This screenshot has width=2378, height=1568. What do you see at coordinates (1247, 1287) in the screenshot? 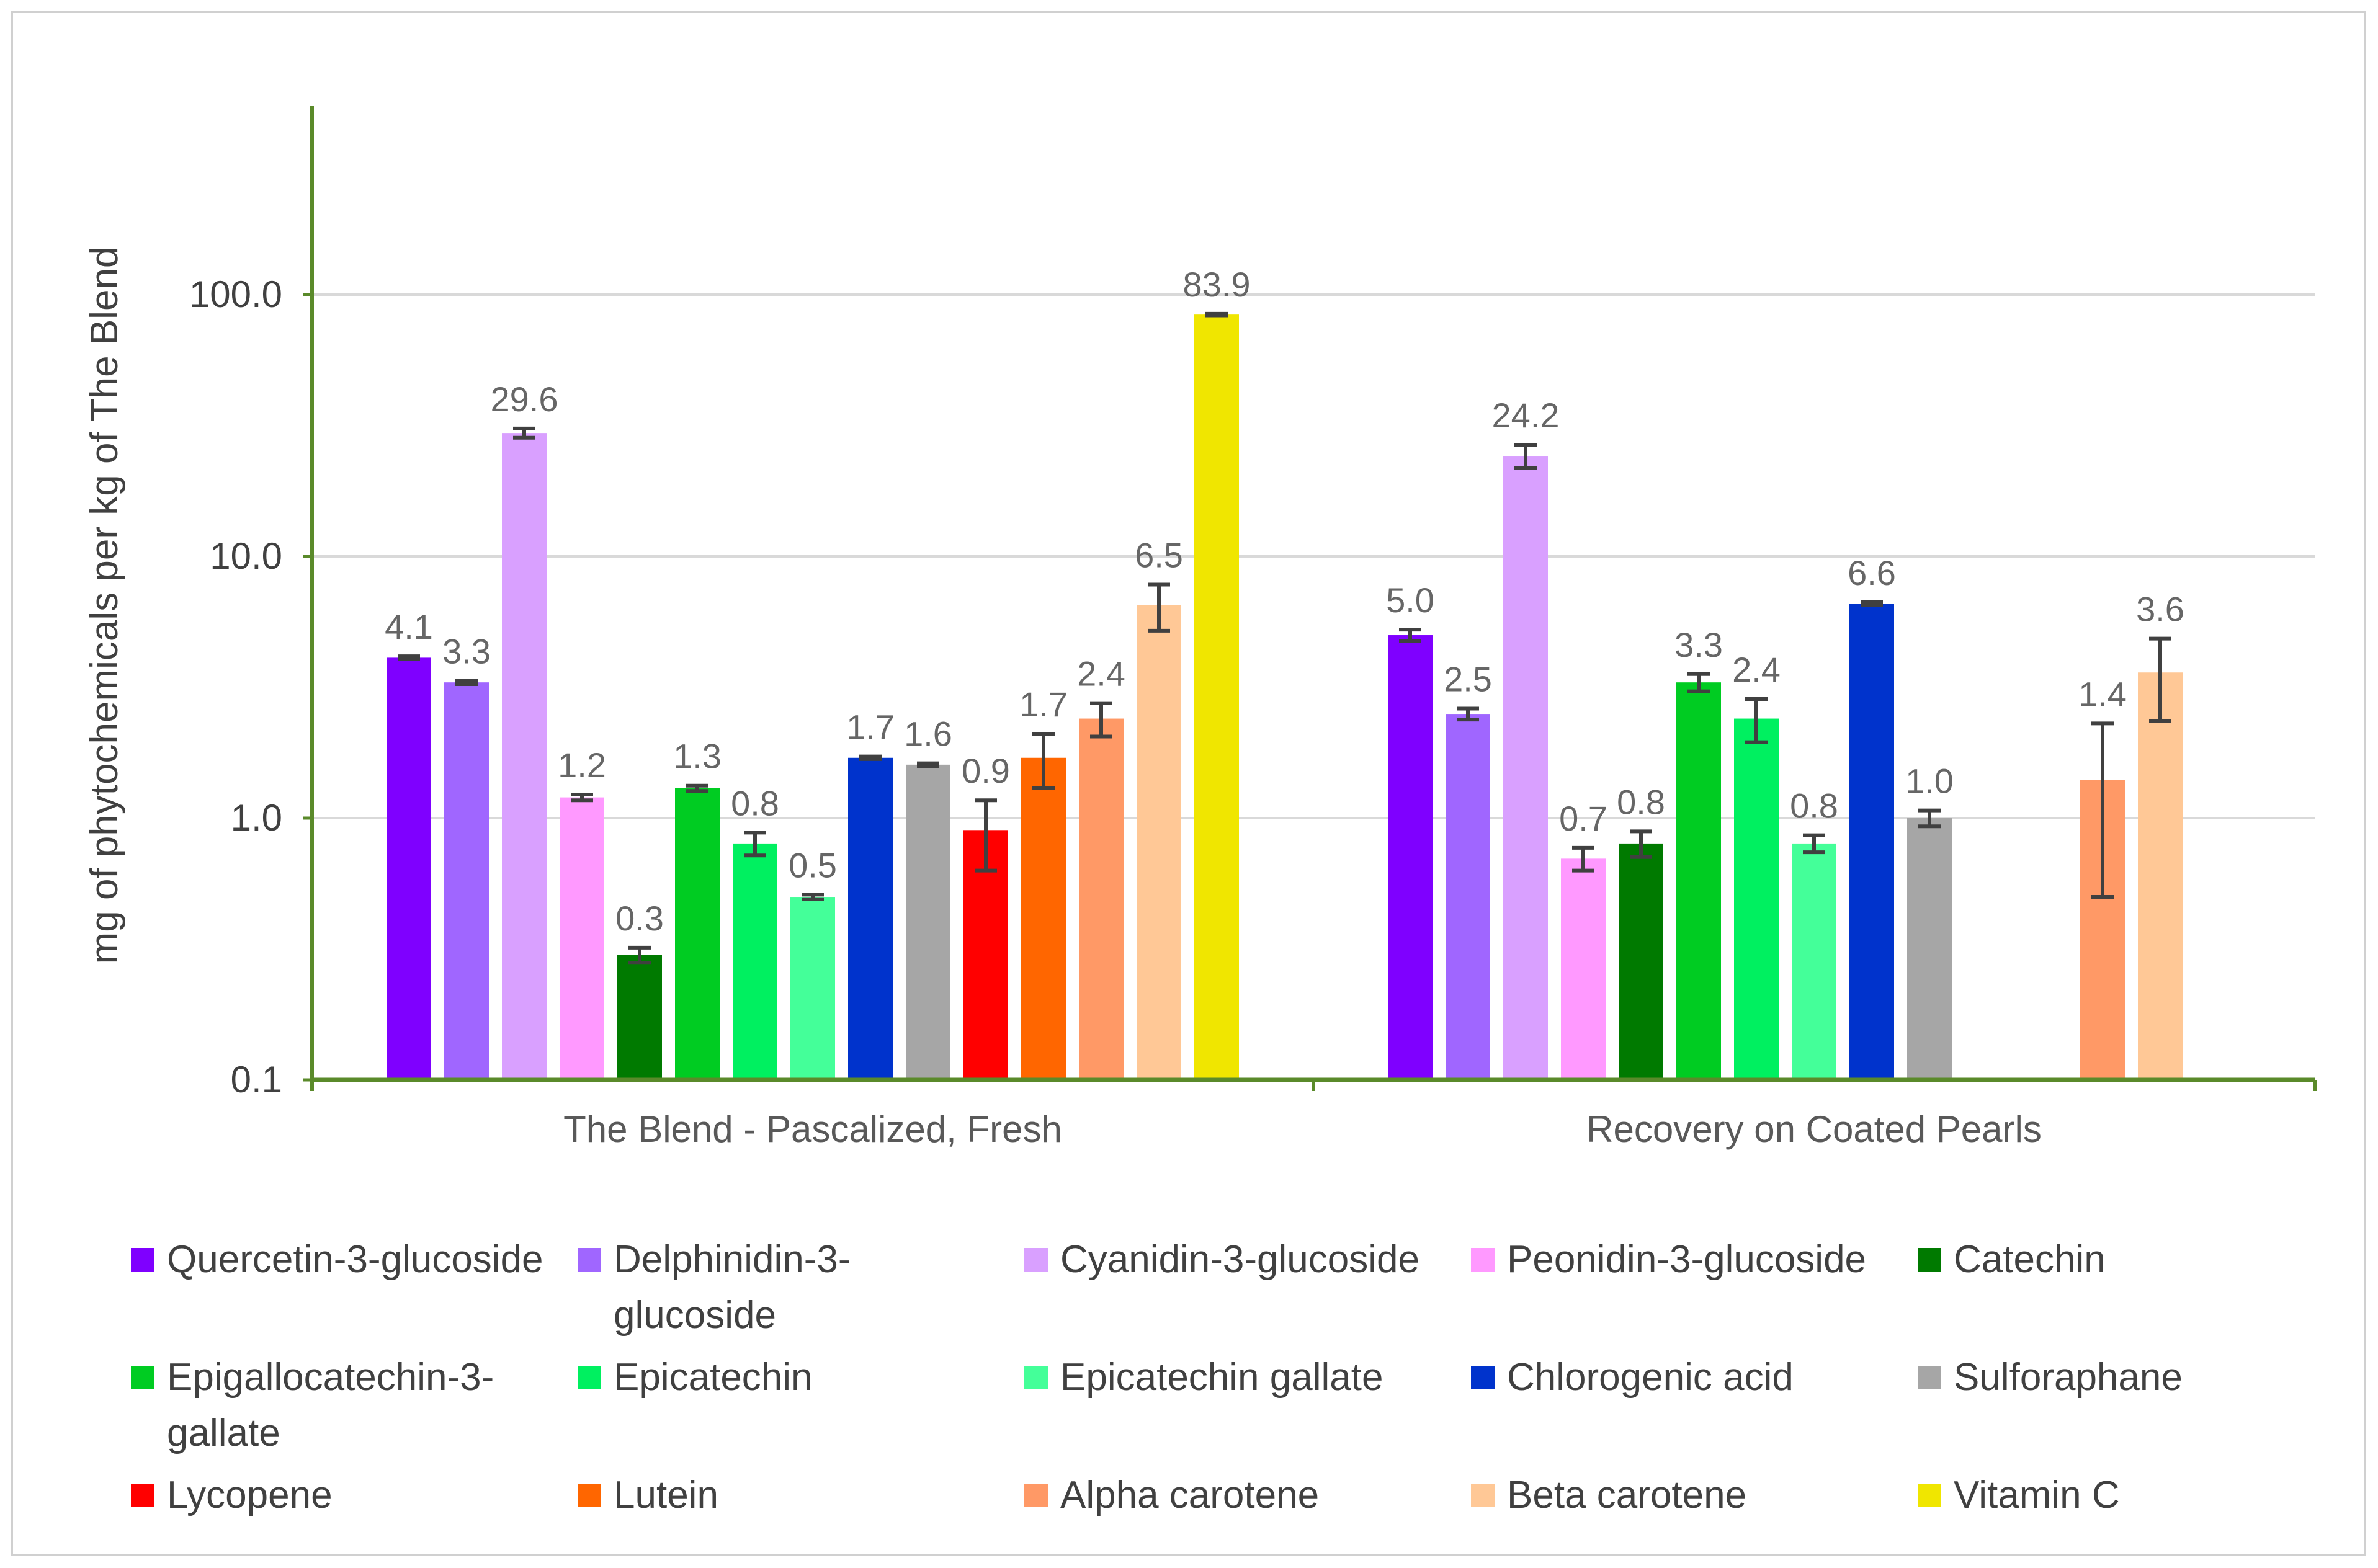
I see `legend-item: Cyanidin-3-glucoside` at bounding box center [1247, 1287].